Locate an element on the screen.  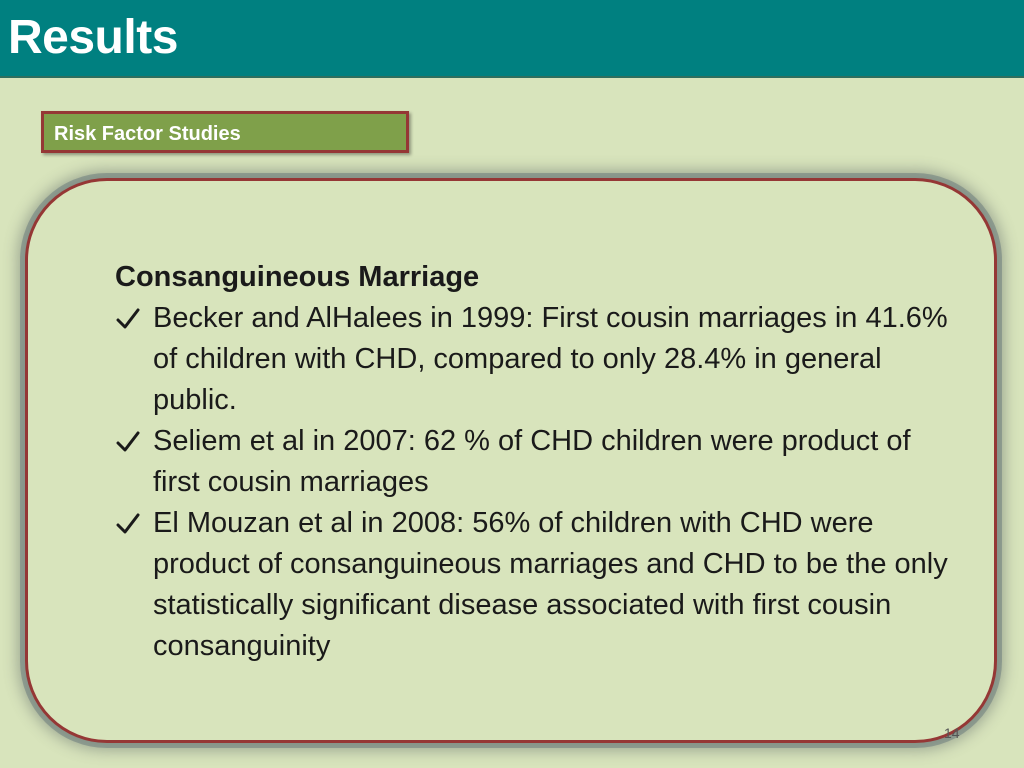
header-bar: Results is located at coordinates (512, 39).